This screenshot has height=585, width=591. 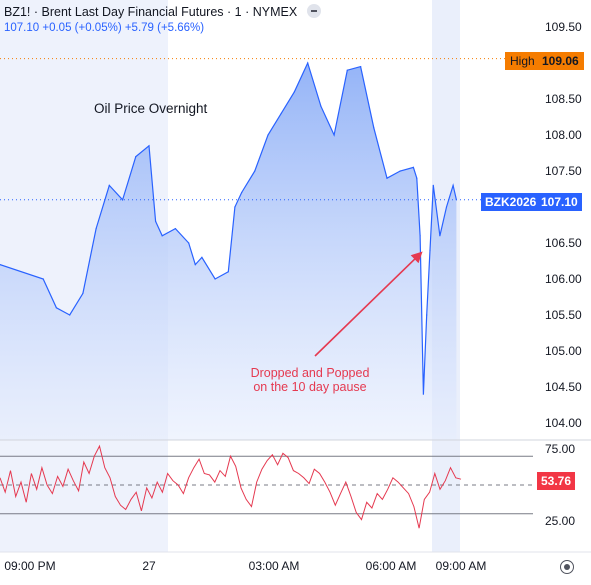 I want to click on annotation-drop: Dropped and Popped on the 10 day pause, so click(x=310, y=380).